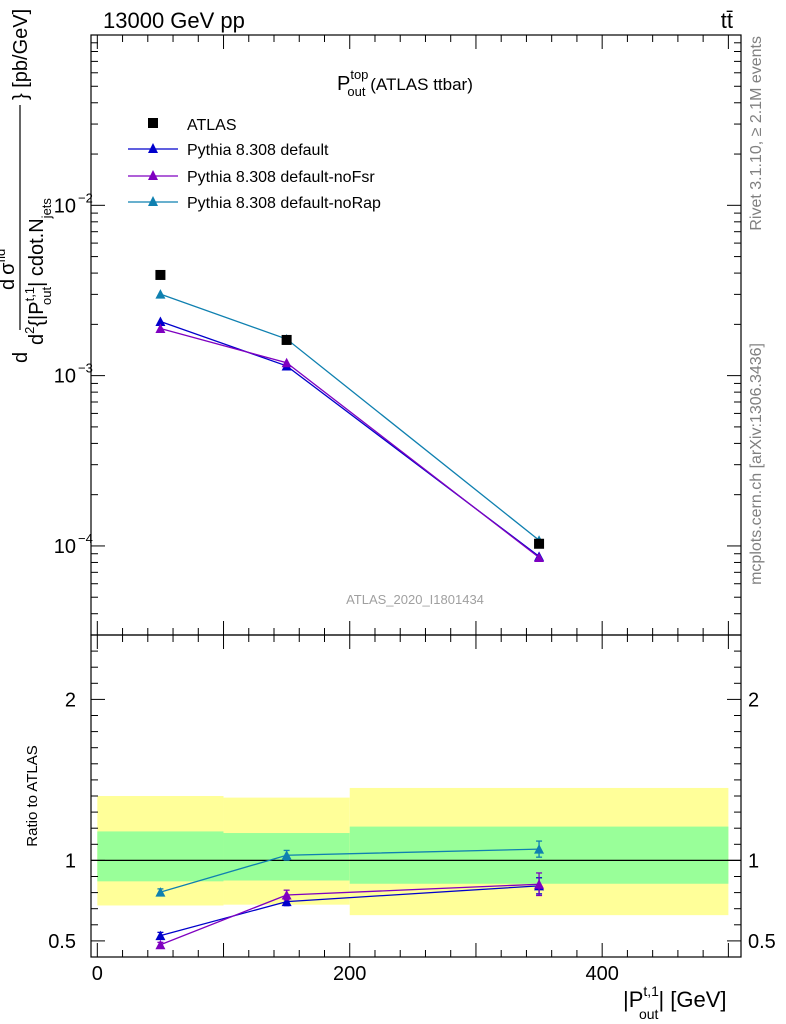 The height and width of the screenshot is (1024, 786). Describe the element at coordinates (281, 177) in the screenshot. I see `legend-label-nofsr: Pythia 8.308 default-noFsr` at that location.